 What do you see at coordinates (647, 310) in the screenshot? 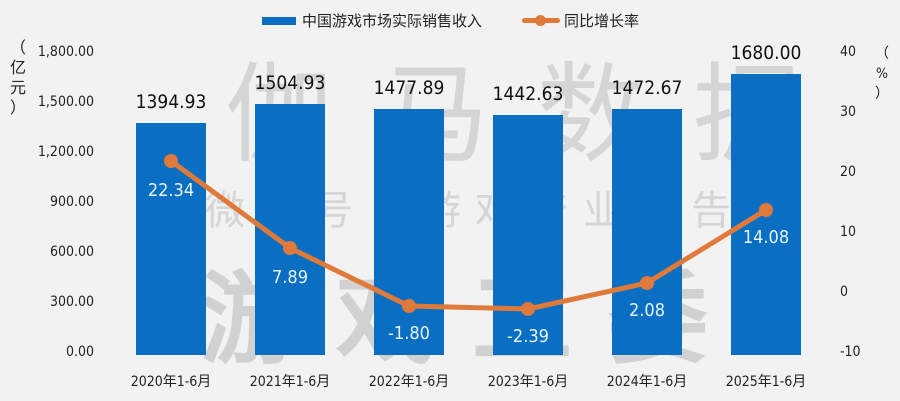
I see `growth-value-label: 2.08` at bounding box center [647, 310].